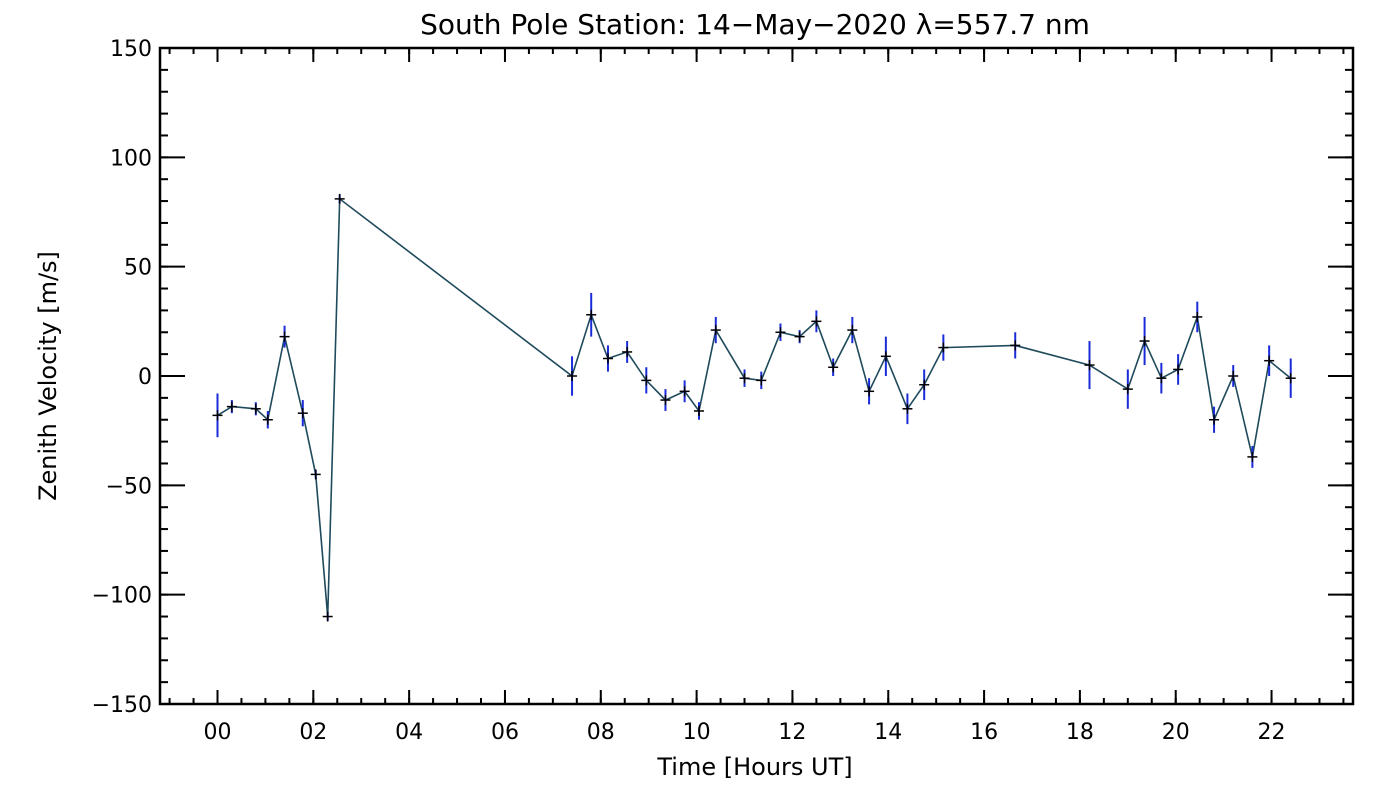 This screenshot has height=804, width=1400. What do you see at coordinates (131, 49) in the screenshot?
I see `y-tick-label: 150` at bounding box center [131, 49].